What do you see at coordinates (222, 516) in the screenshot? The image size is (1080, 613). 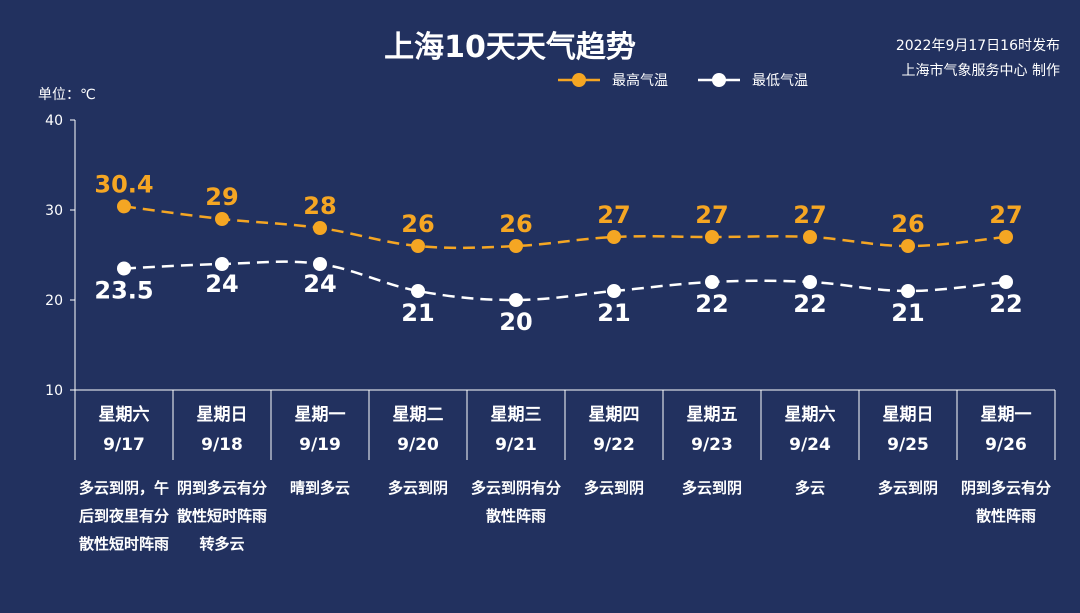 I see `weather-description: 阴到多云有分散性短时阵雨转多云` at bounding box center [222, 516].